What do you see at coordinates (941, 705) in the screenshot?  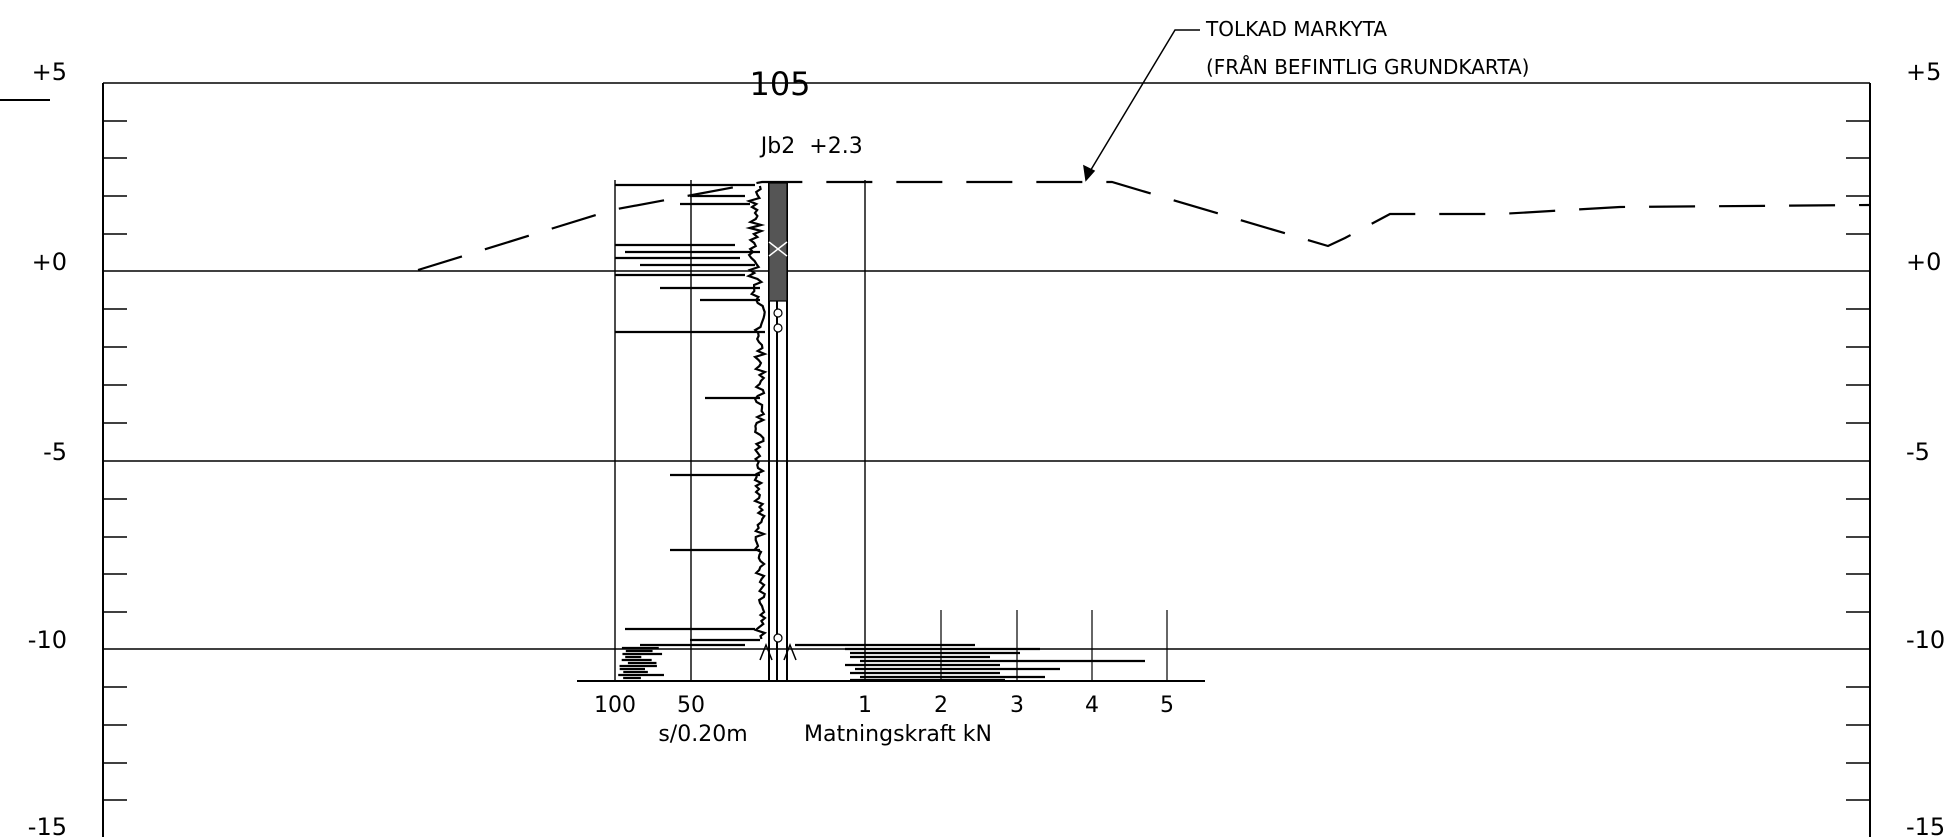 I see `force-tick-2-label: 2` at bounding box center [941, 705].